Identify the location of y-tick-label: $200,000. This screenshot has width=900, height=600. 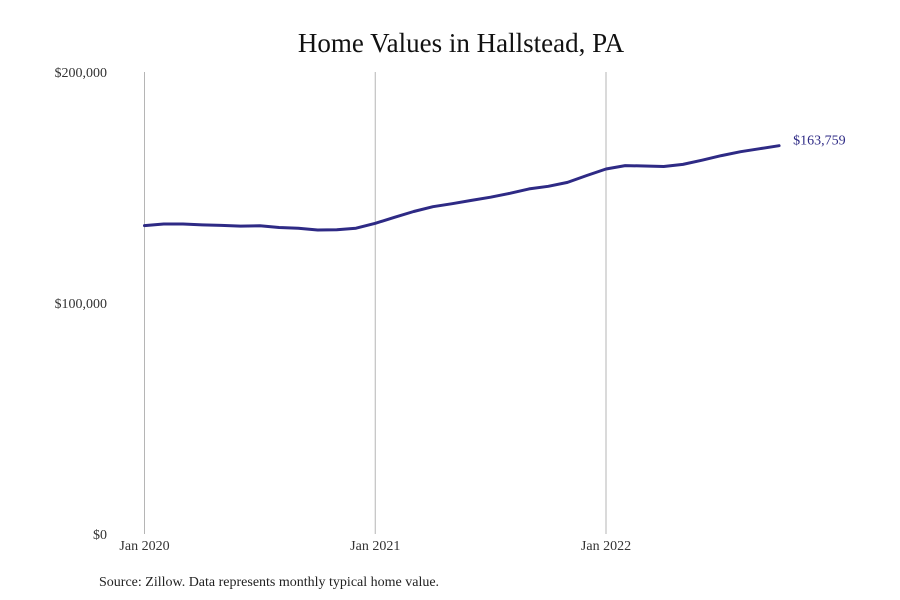
(81, 73).